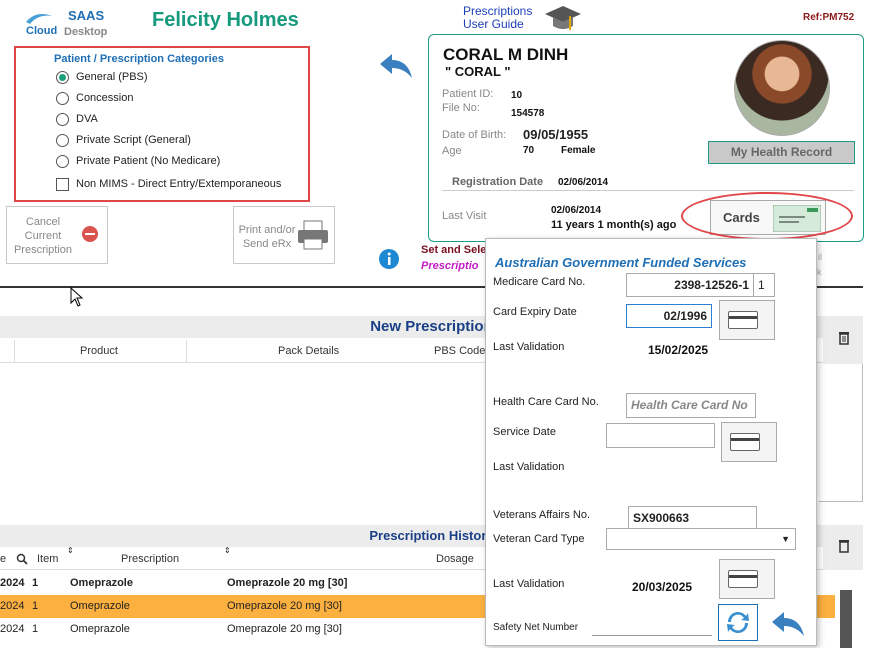 This screenshot has width=873, height=648. Describe the element at coordinates (450, 266) in the screenshot. I see `prescription-link-partial: Prescriptio` at that location.